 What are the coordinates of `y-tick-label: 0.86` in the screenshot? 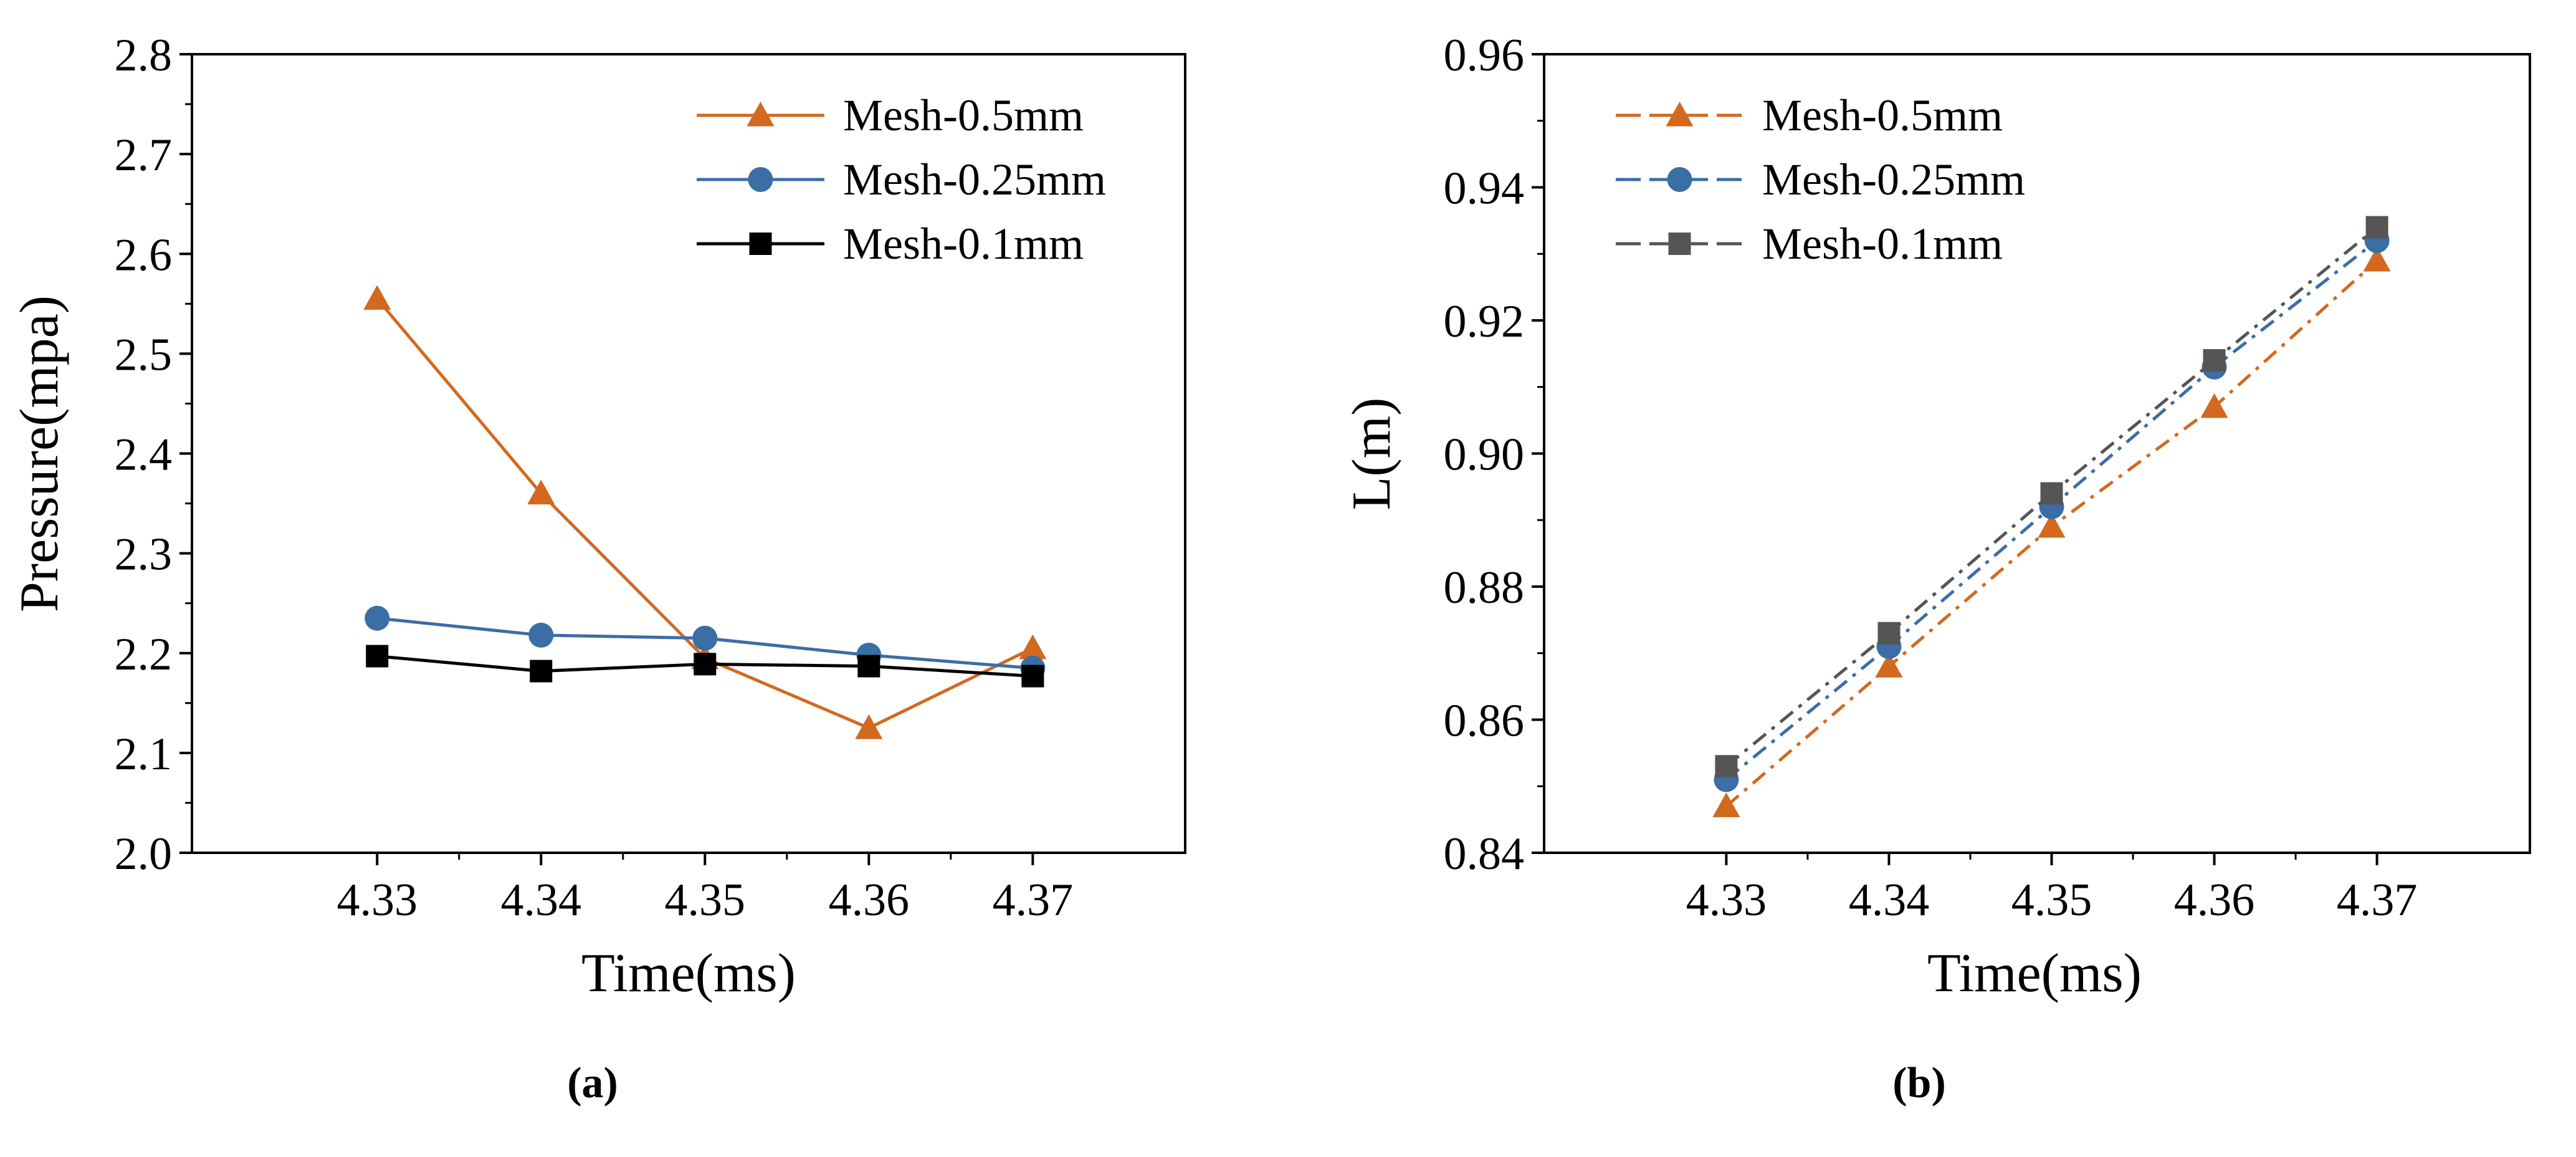 It's located at (1485, 721).